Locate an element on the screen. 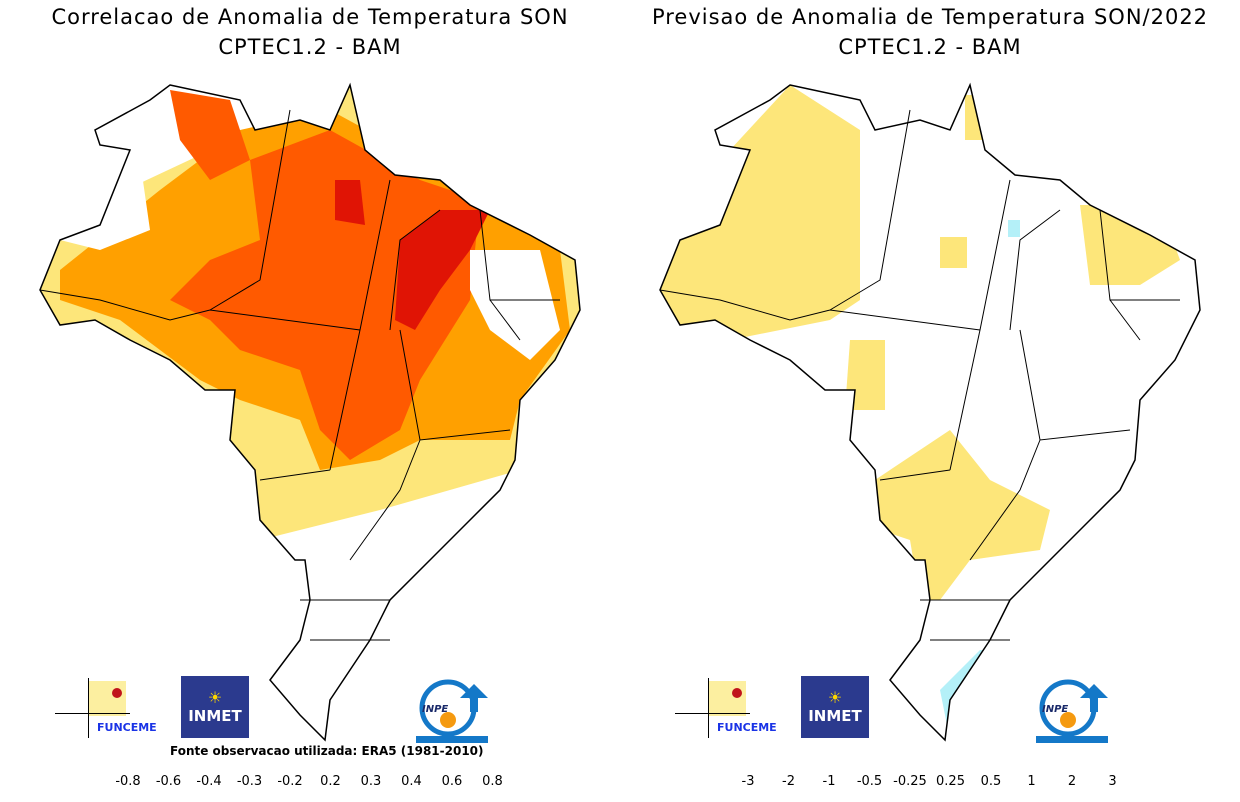  colorbar-tick-label: -1 is located at coordinates (829, 781).